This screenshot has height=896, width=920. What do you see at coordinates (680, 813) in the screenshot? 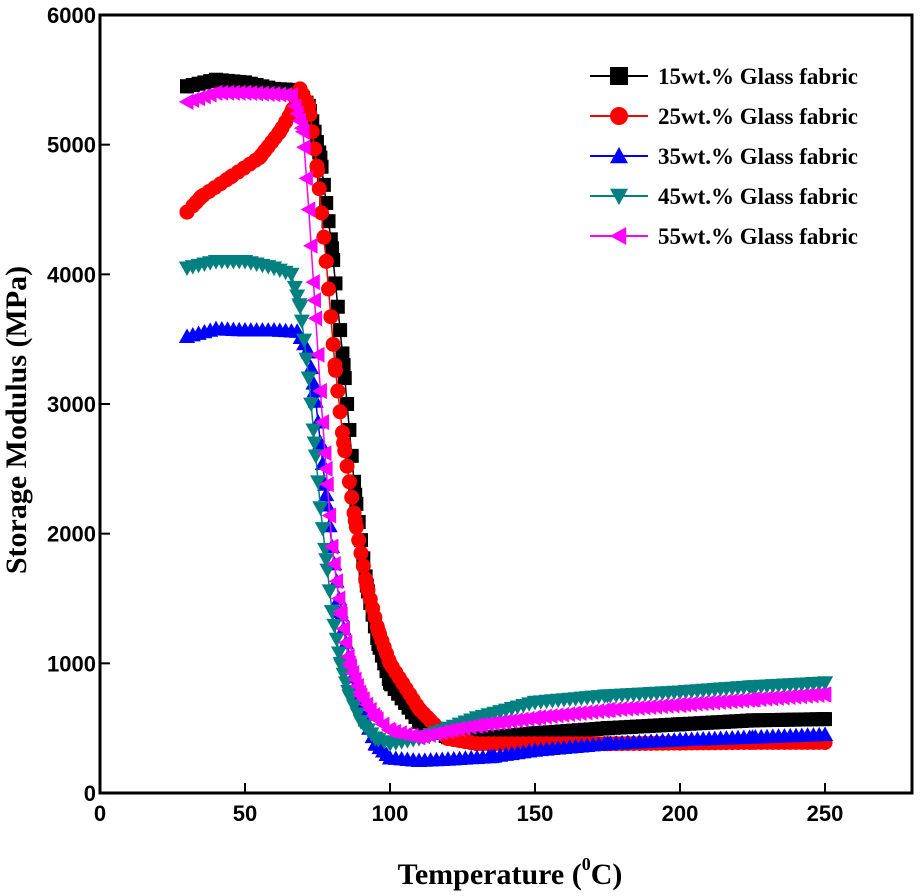
I see `x-tick-label: 200` at bounding box center [680, 813].